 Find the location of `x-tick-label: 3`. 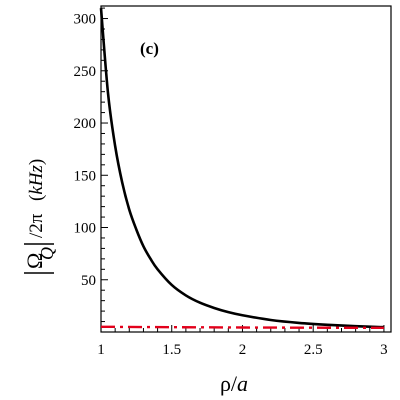

x-tick-label: 3 is located at coordinates (384, 350).